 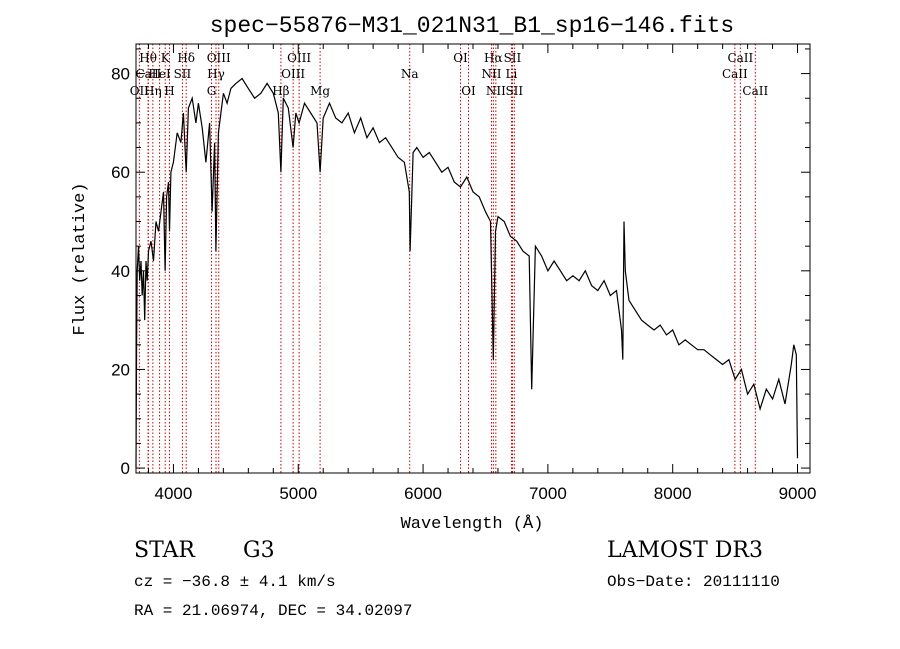 I want to click on y-axis-label: Flux (relative), so click(x=80, y=258).